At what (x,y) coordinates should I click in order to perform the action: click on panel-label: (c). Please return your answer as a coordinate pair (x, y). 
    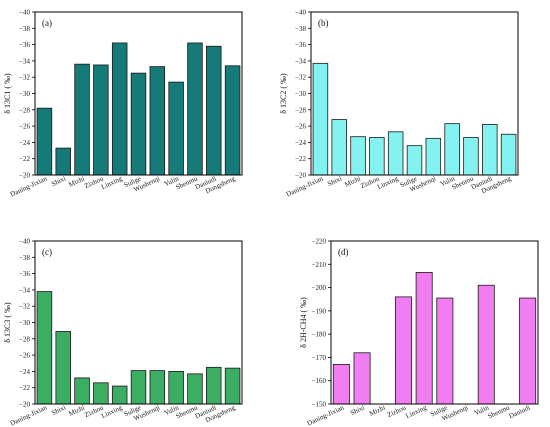
    Looking at the image, I should click on (47, 252).